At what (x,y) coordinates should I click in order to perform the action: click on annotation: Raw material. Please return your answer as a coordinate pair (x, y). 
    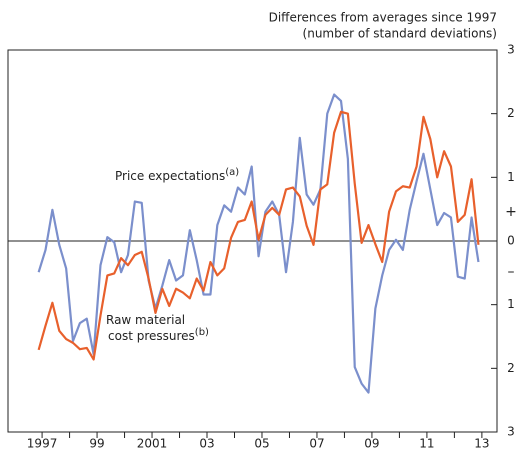
    Looking at the image, I should click on (145, 320).